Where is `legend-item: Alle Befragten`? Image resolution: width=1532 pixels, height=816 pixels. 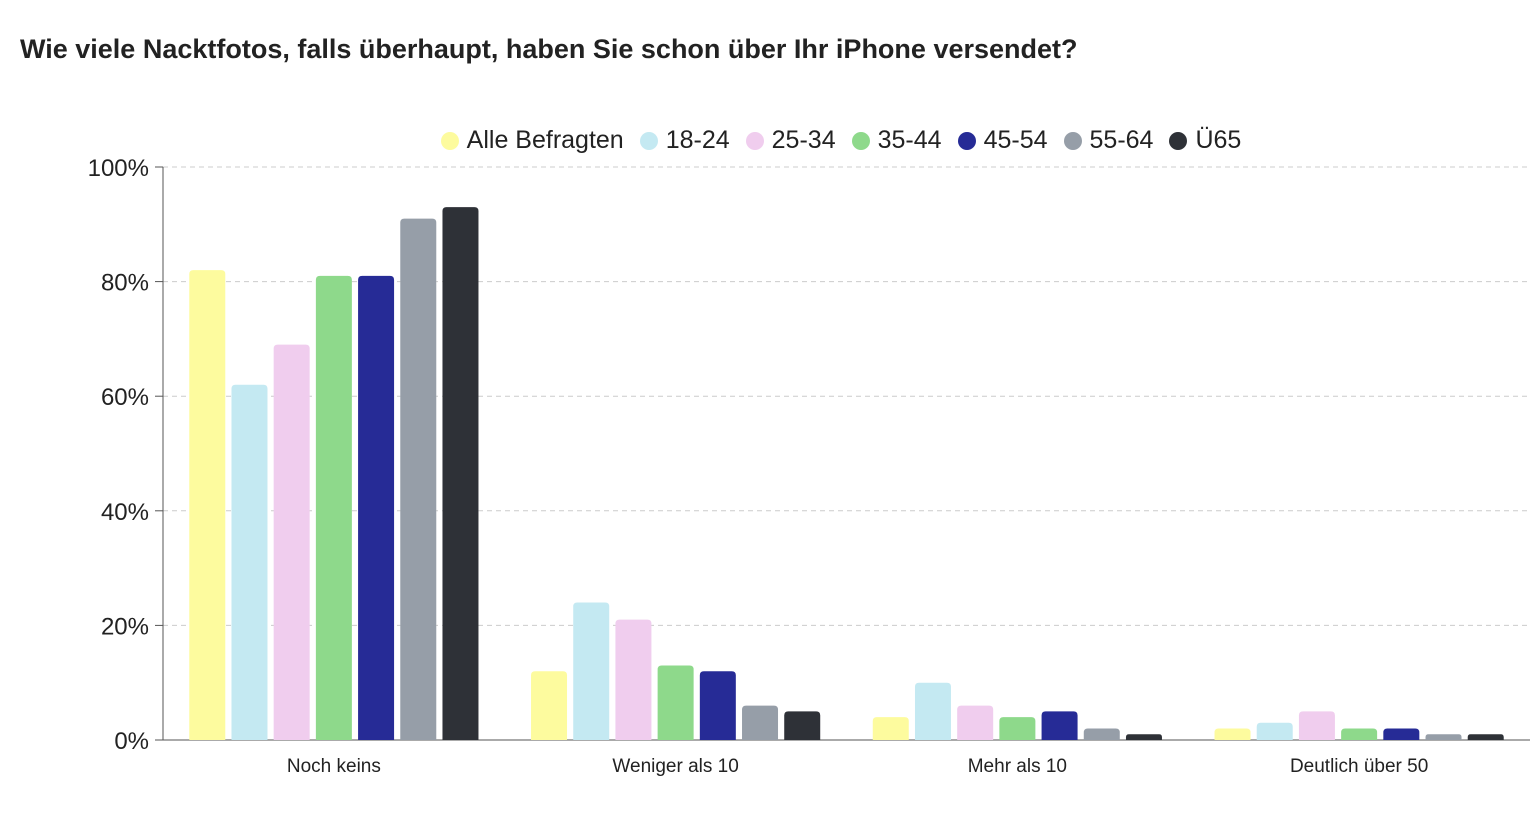 legend-item: Alle Befragten is located at coordinates (532, 140).